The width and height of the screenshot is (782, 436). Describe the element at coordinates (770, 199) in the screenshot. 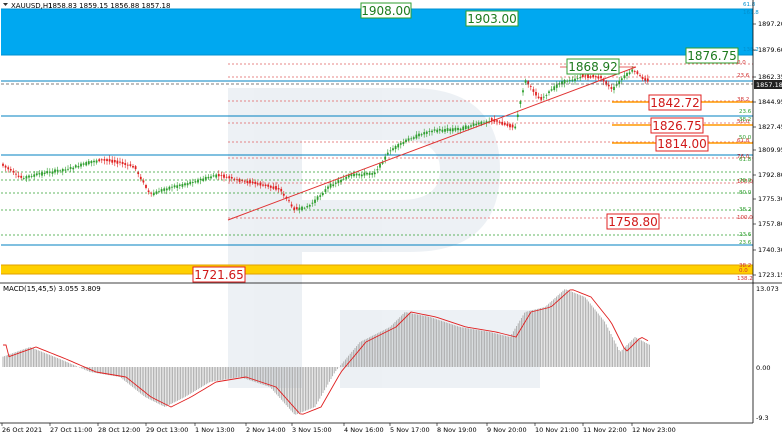

I see `price-tick: 1775.30` at that location.